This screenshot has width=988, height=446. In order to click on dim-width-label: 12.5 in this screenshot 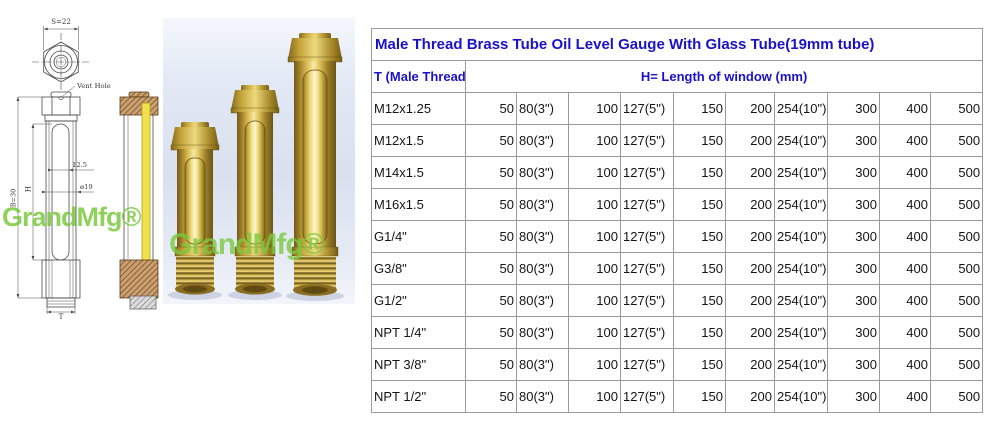, I will do `click(79, 165)`.